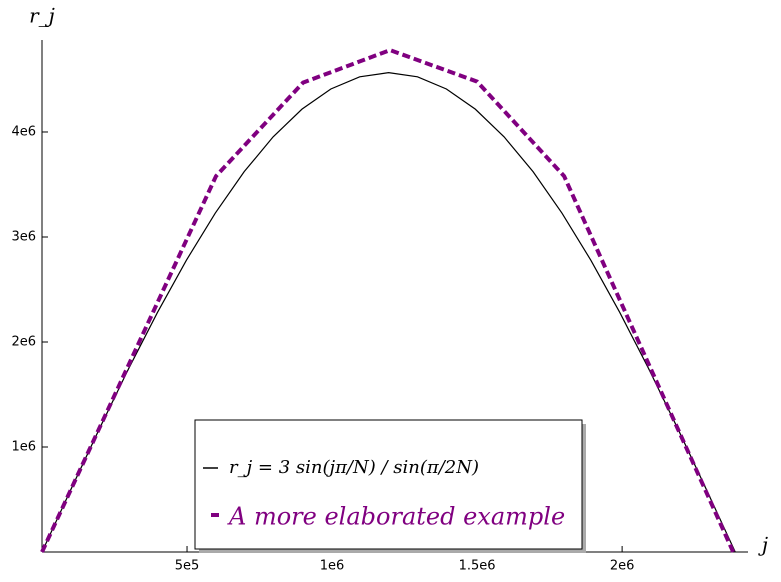 The width and height of the screenshot is (781, 582). Describe the element at coordinates (187, 566) in the screenshot. I see `x-tick-label: 5e5` at that location.